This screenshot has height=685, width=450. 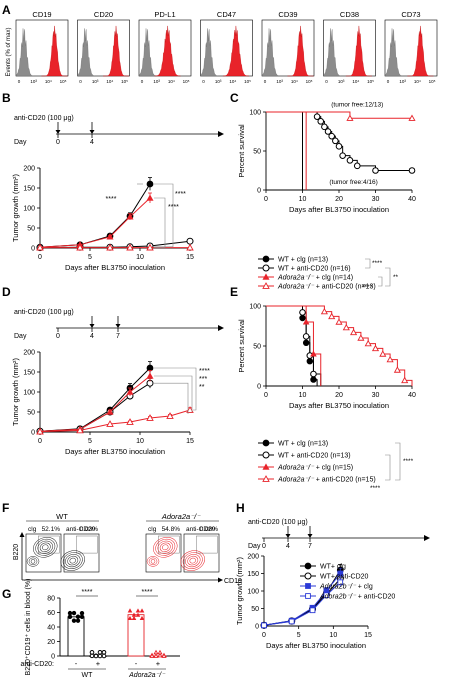 What do you see at coordinates (115, 267) in the screenshot?
I see `x-axis-label: Days after BL3750 inoculation` at bounding box center [115, 267].